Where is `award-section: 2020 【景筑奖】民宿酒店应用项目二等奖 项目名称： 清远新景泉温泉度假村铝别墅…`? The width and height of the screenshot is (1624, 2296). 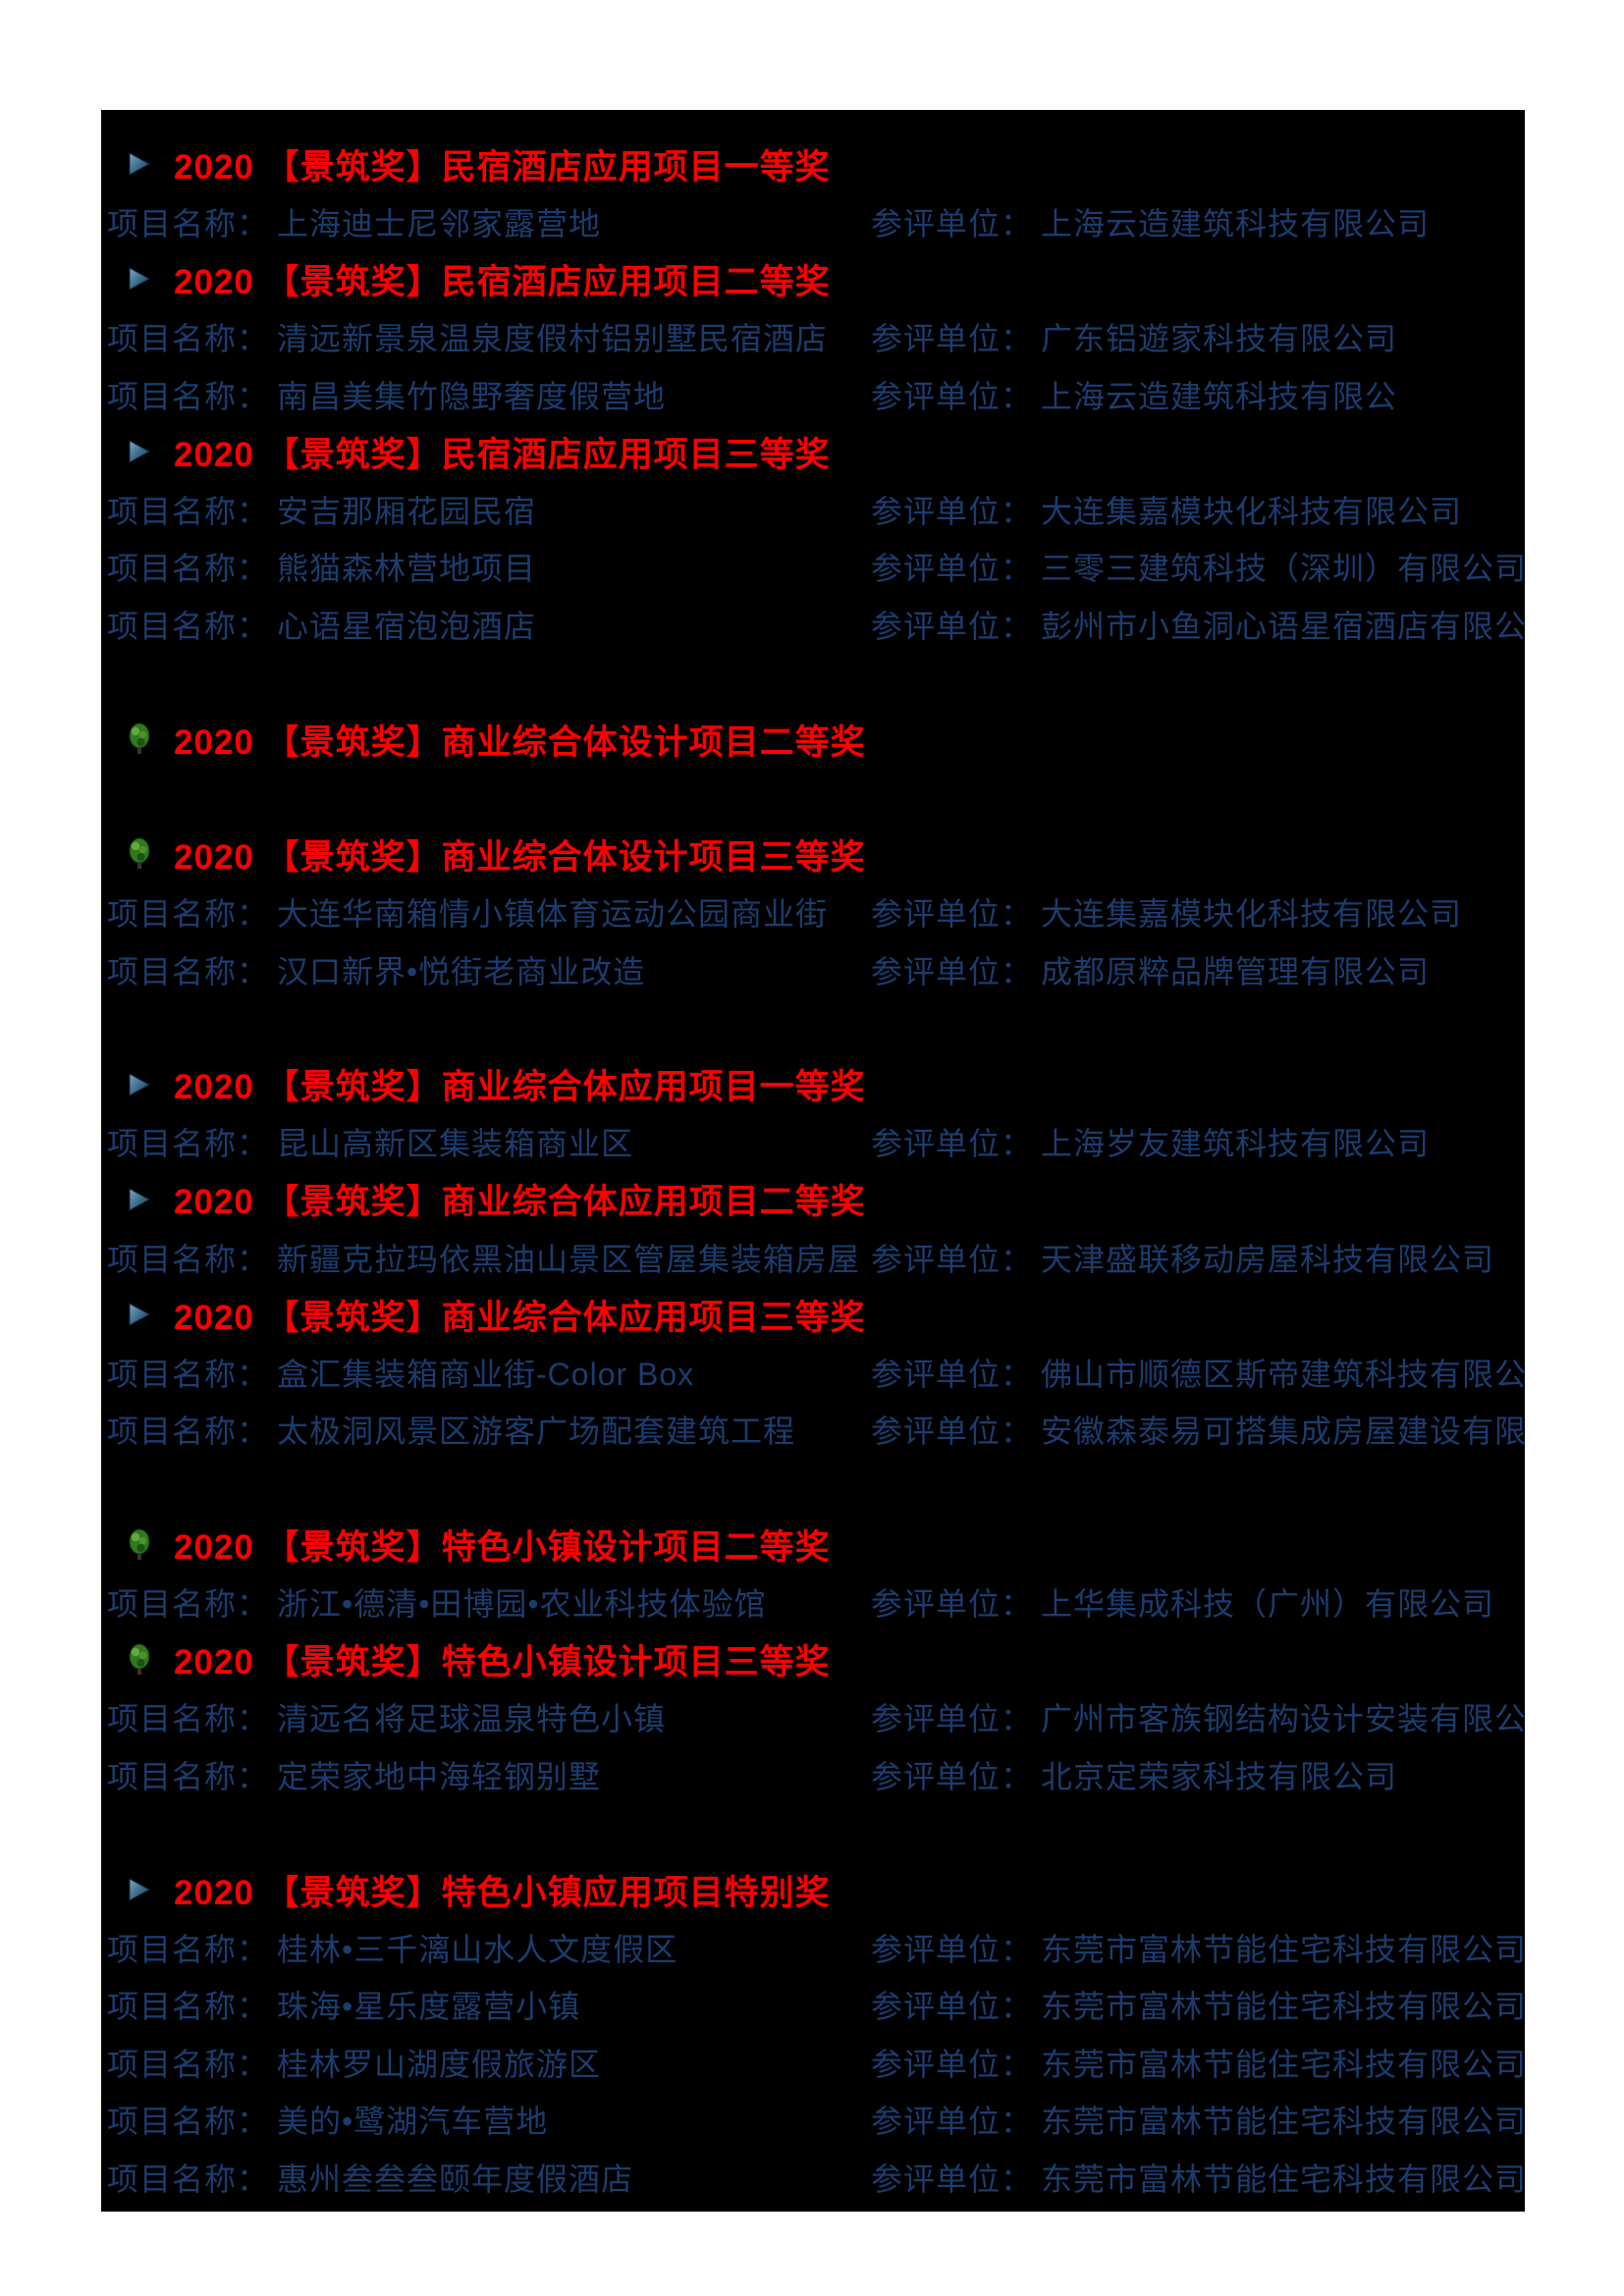 award-section: 2020 【景筑奖】民宿酒店应用项目二等奖 项目名称： 清远新景泉温泉度假村铝别墅… is located at coordinates (813, 336).